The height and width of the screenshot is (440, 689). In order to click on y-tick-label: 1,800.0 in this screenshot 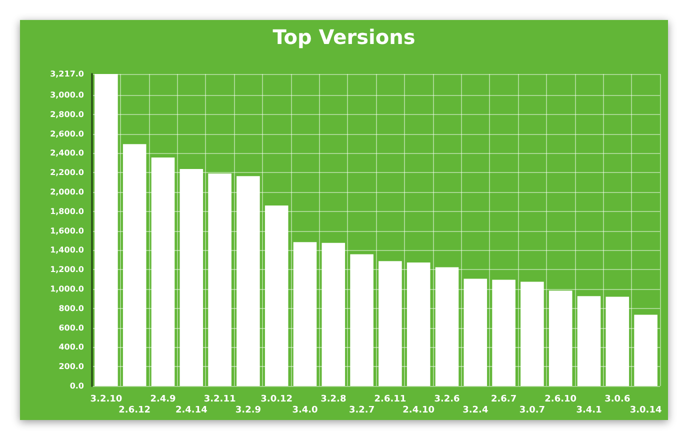, I will do `click(67, 211)`.